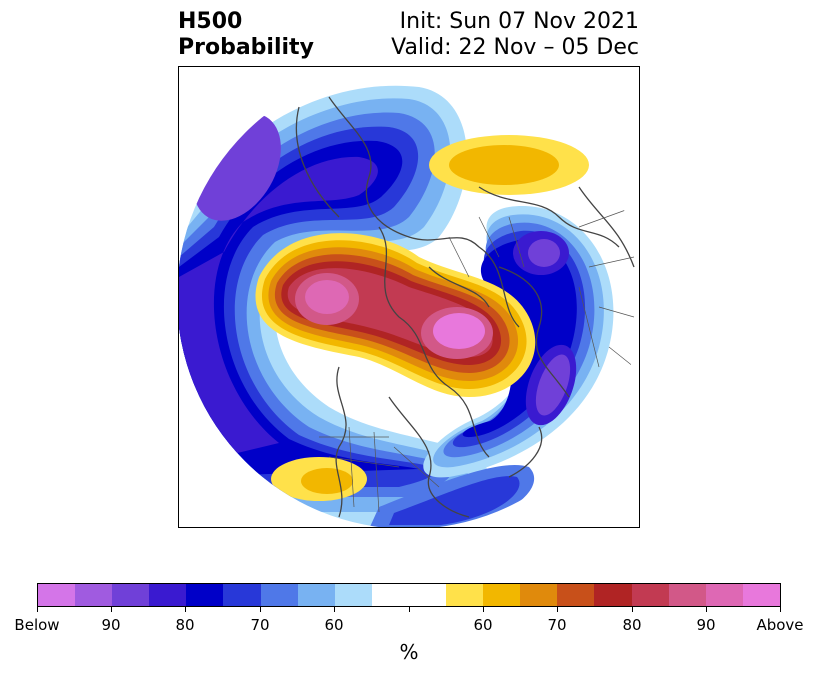  I want to click on colorbar, so click(409, 595).